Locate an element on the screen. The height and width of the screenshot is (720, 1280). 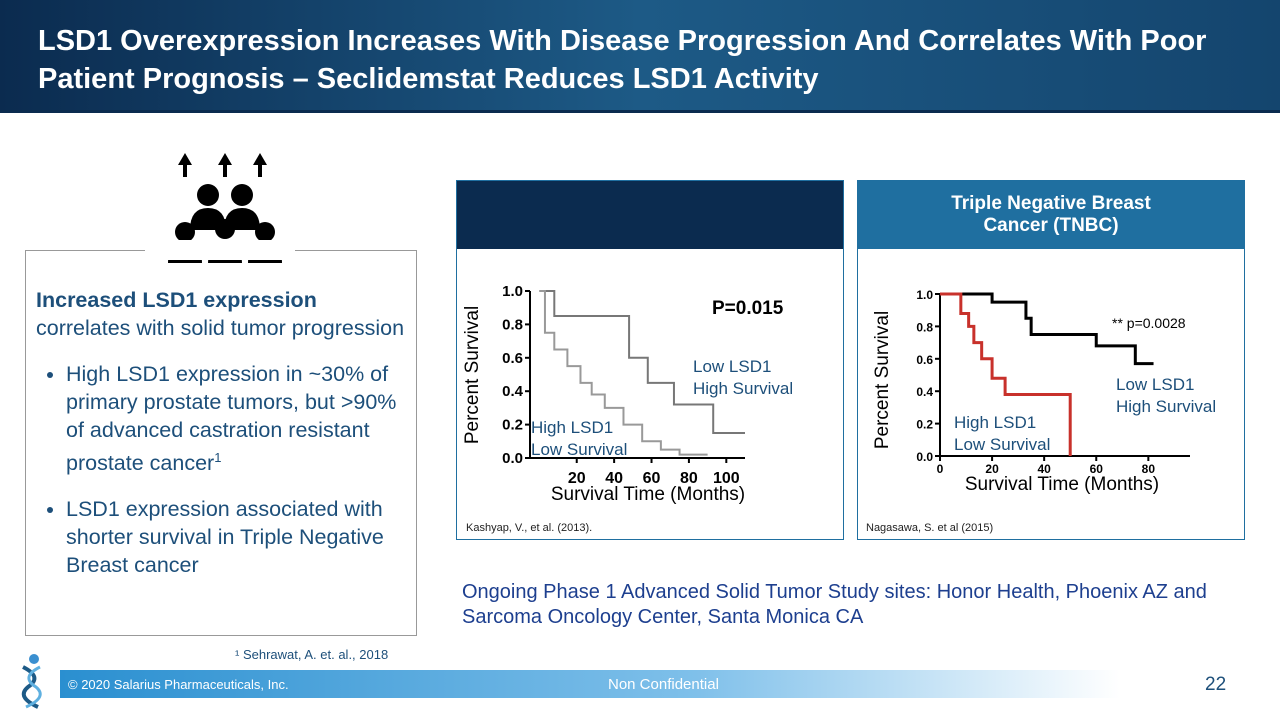
page-number: 22 is located at coordinates (1216, 684).